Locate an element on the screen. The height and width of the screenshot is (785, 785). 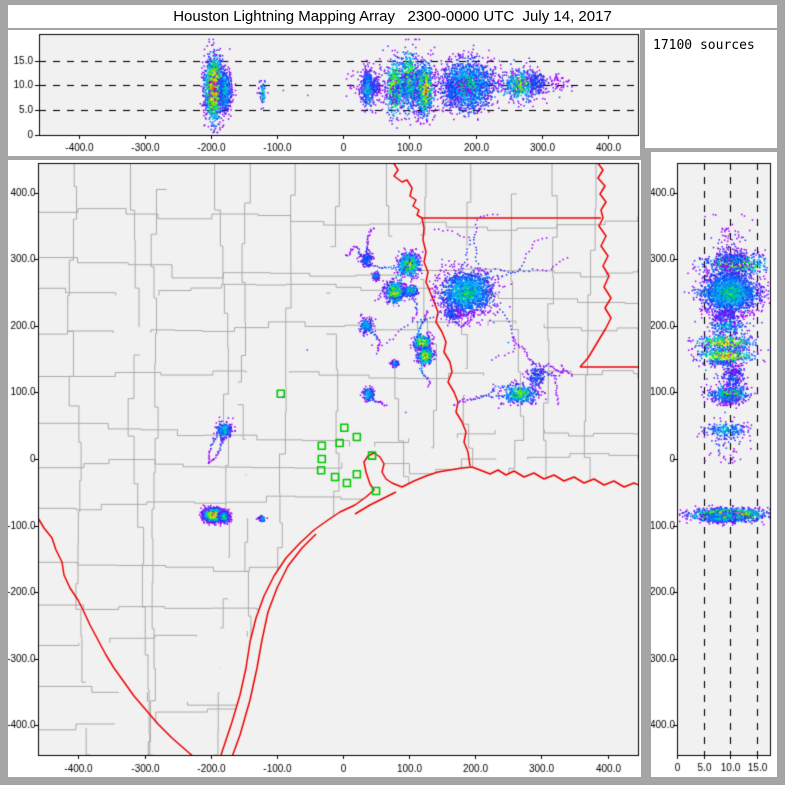
source-count-label: 17100 sources is located at coordinates (704, 45).